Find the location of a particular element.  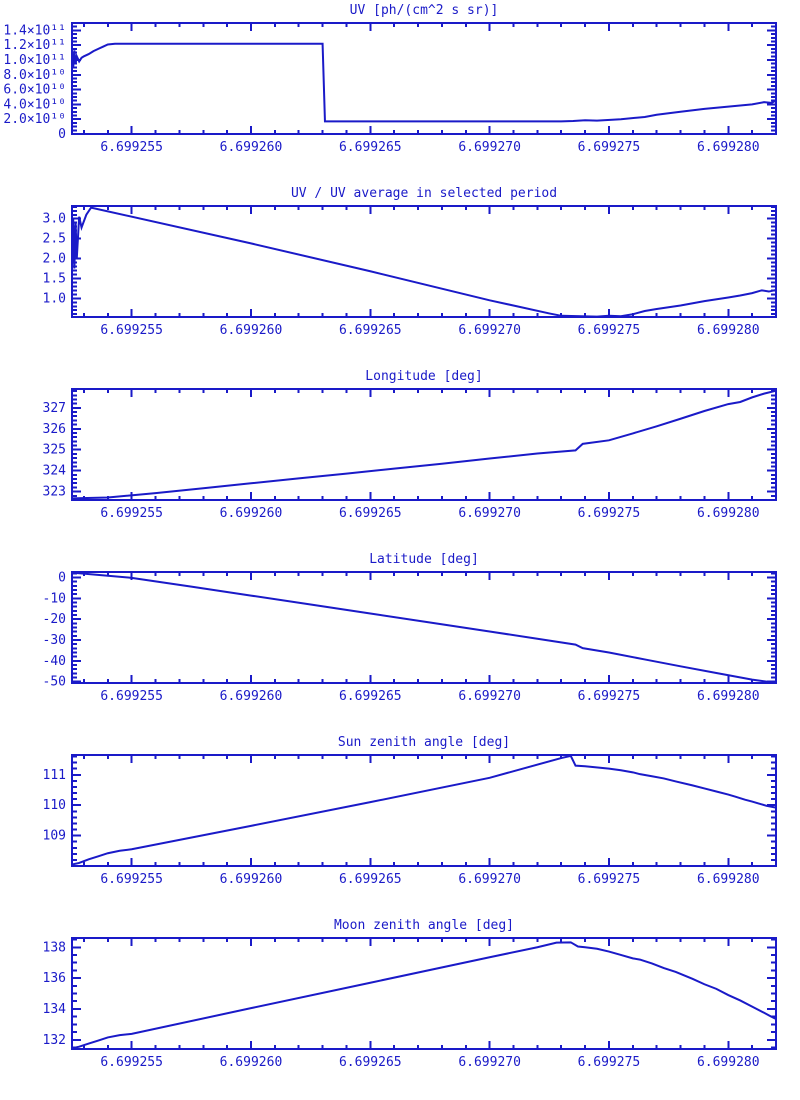

y-tick-label: -10 is located at coordinates (54, 598).